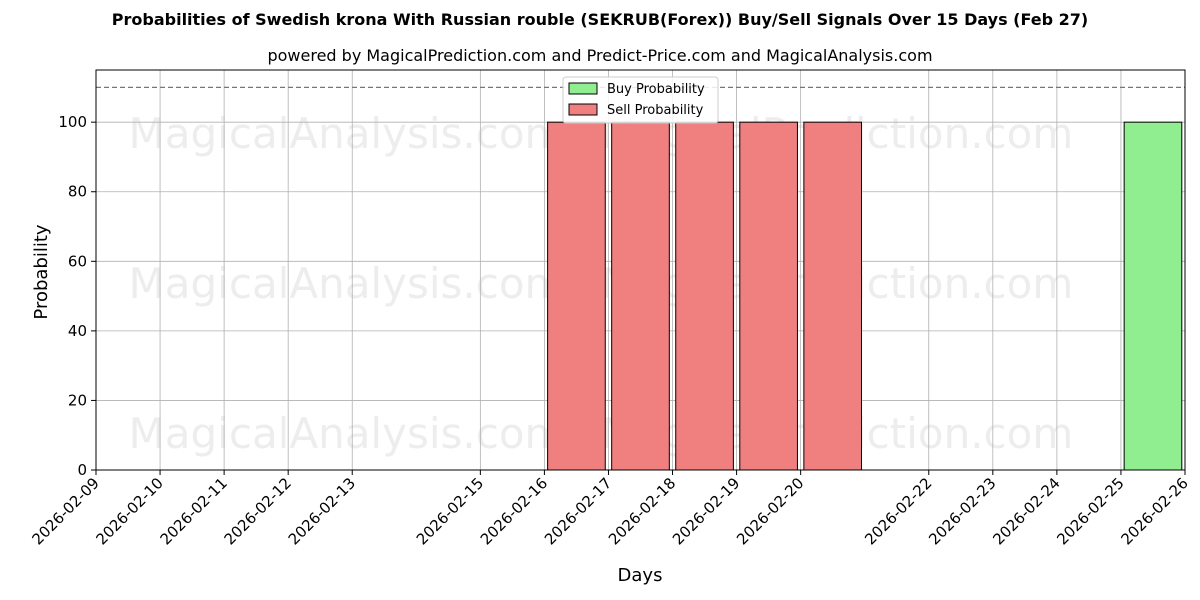 This screenshot has width=1200, height=600. What do you see at coordinates (258, 511) in the screenshot?
I see `x-tick-label: 2026-02-12` at bounding box center [258, 511].